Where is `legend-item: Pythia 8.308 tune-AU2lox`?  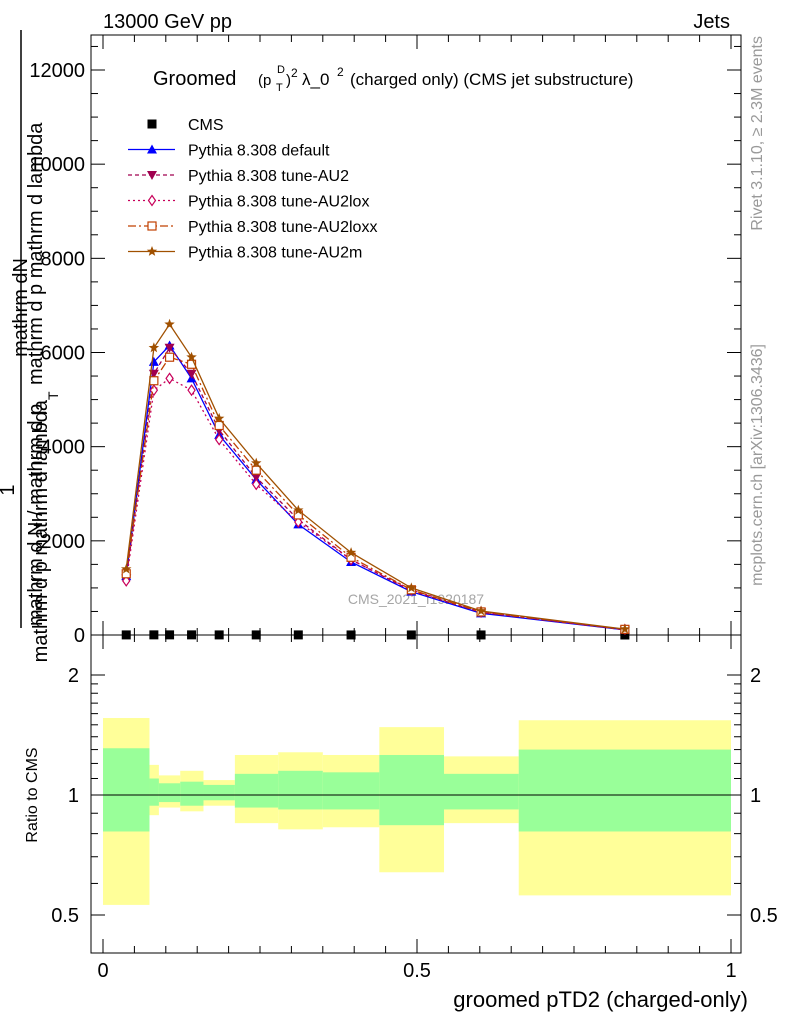 legend-item: Pythia 8.308 tune-AU2lox is located at coordinates (248, 202).